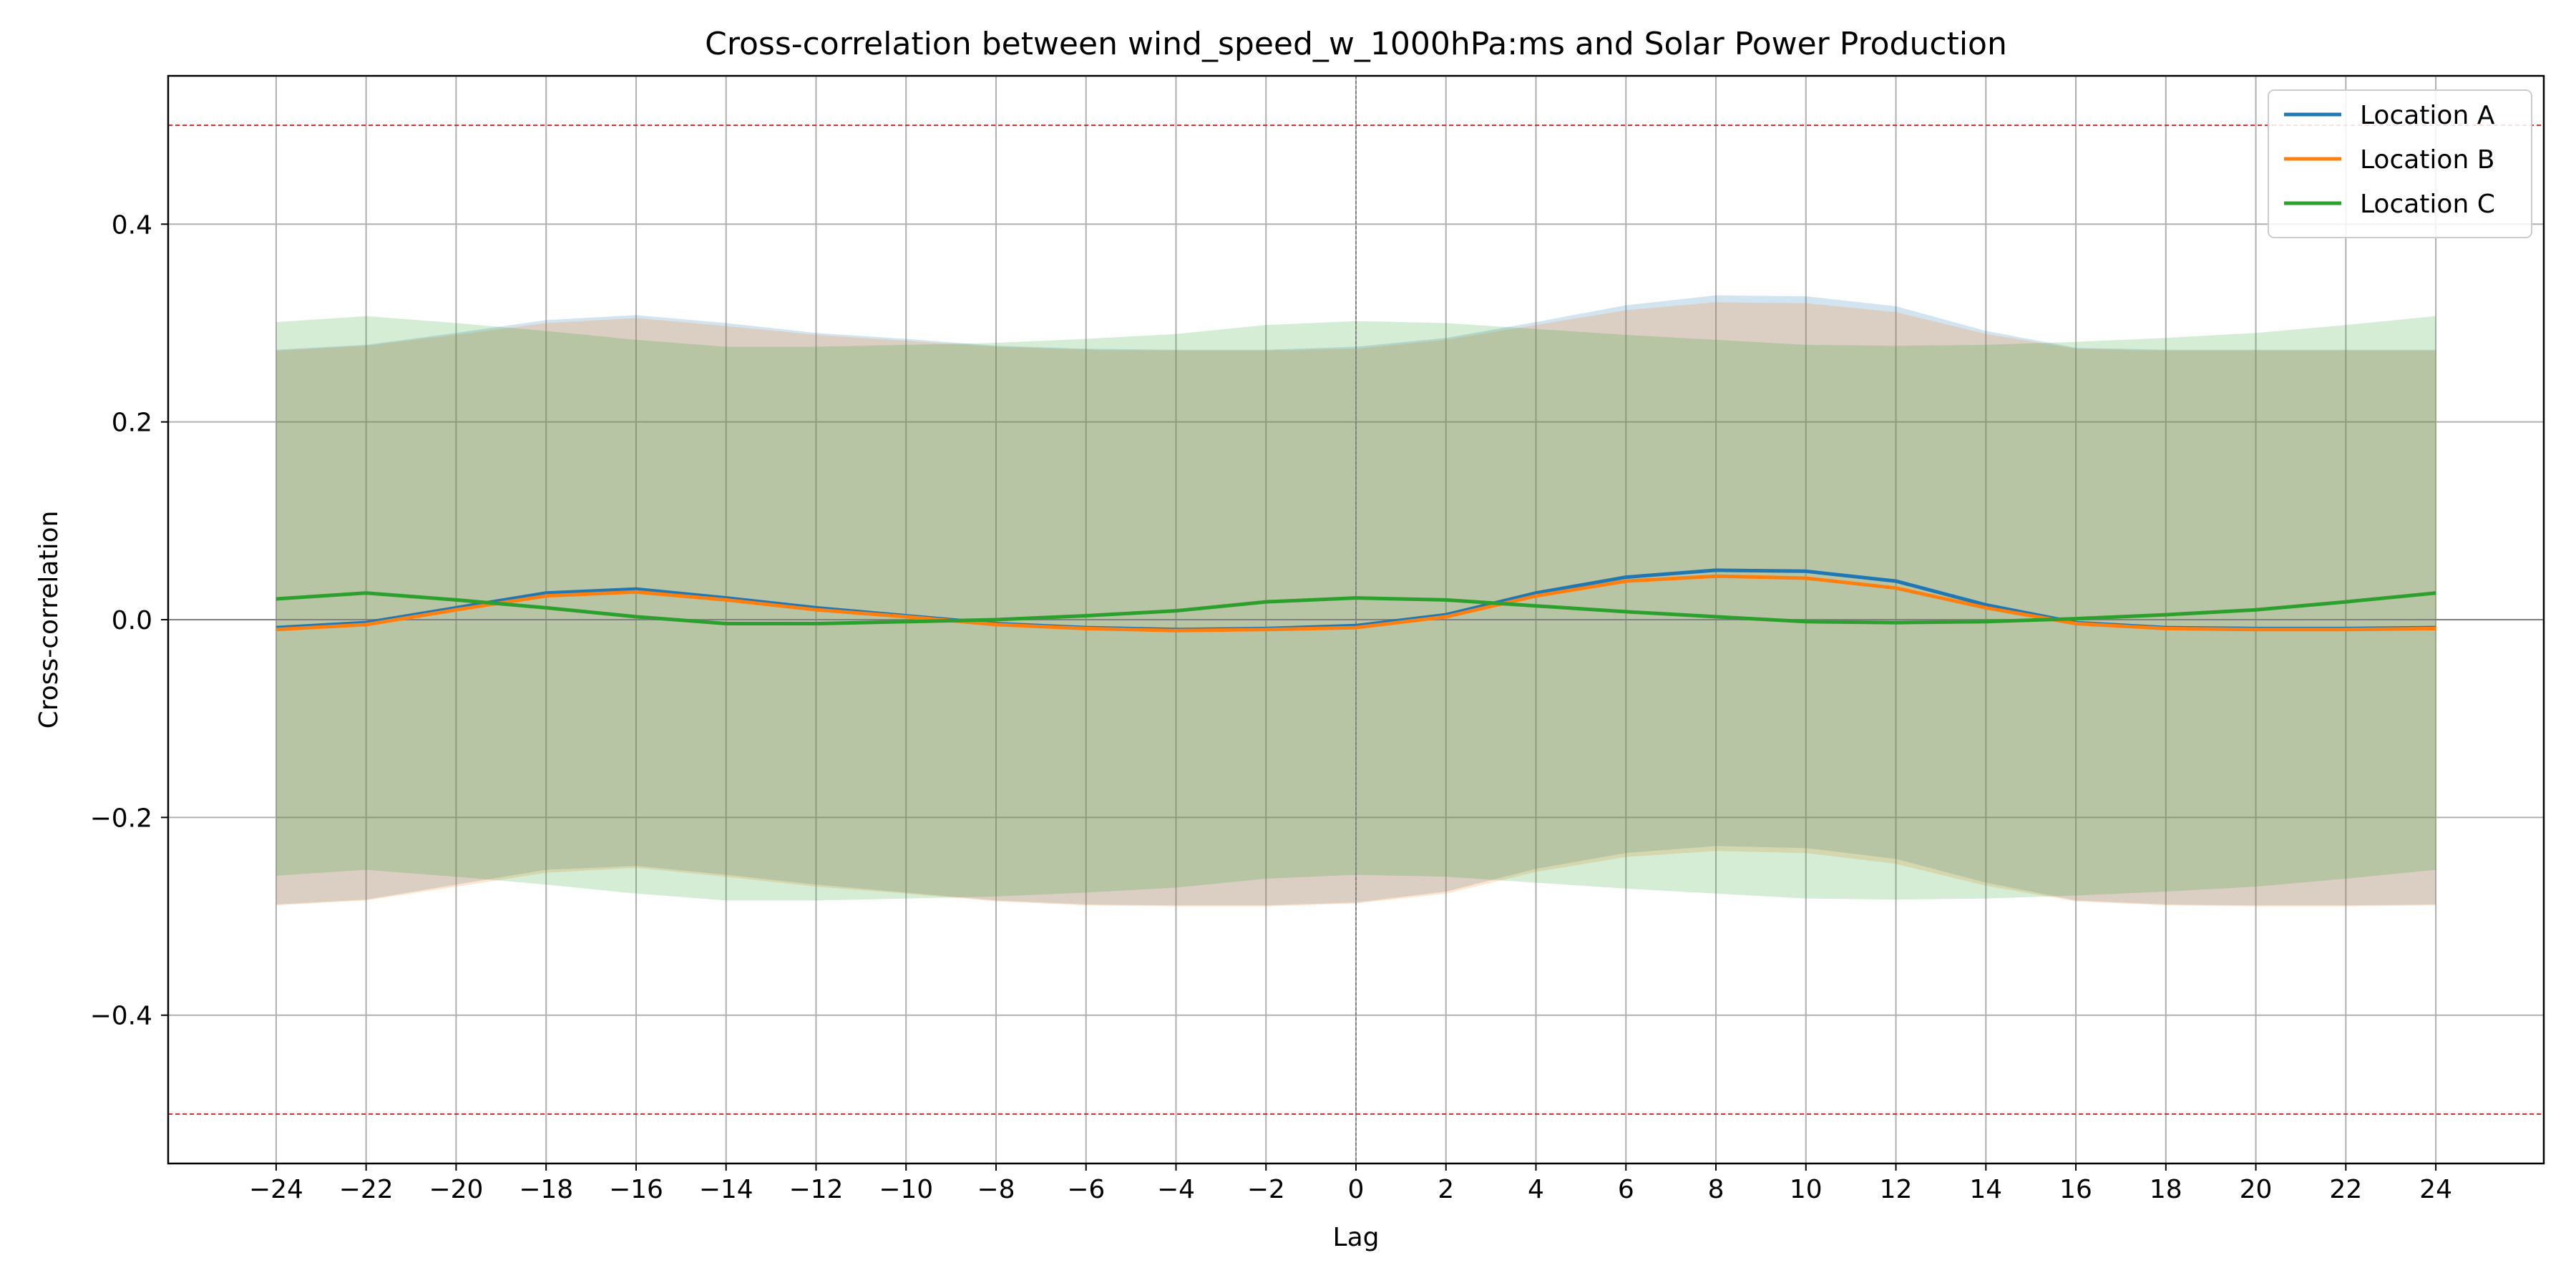 The height and width of the screenshot is (1288, 2576). What do you see at coordinates (1176, 1189) in the screenshot?
I see `x-tick-label: −4` at bounding box center [1176, 1189].